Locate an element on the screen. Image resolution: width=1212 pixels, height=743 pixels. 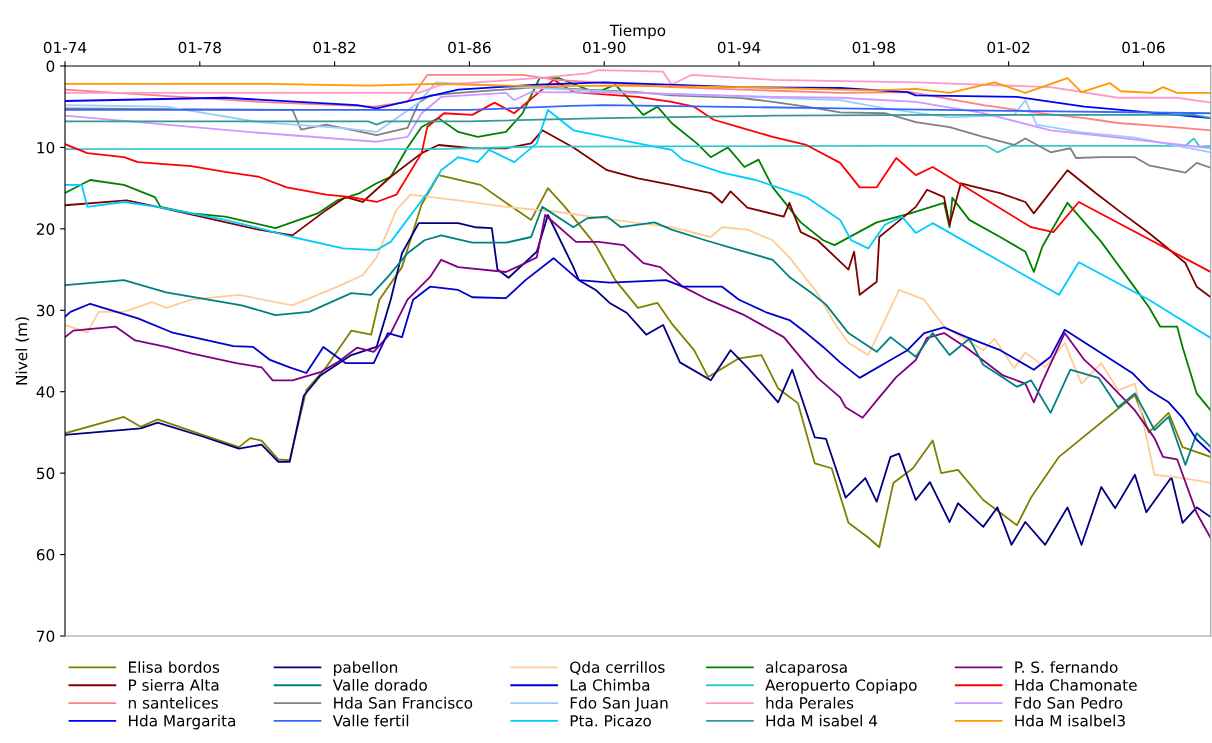
y-axis-title: Nivel (m) is located at coordinates (22, 351).